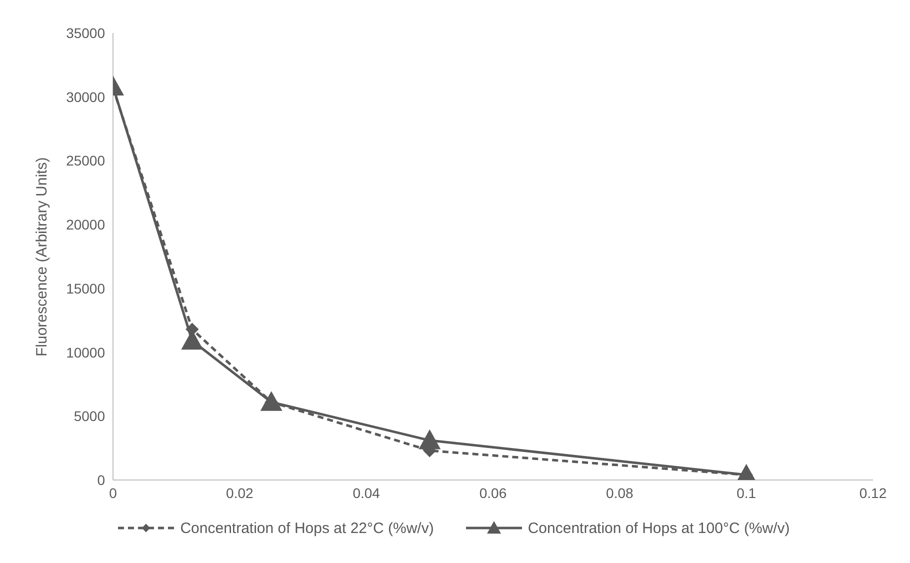 Image resolution: width=910 pixels, height=563 pixels. Describe the element at coordinates (746, 492) in the screenshot. I see `x-tick-label: 0.1` at that location.